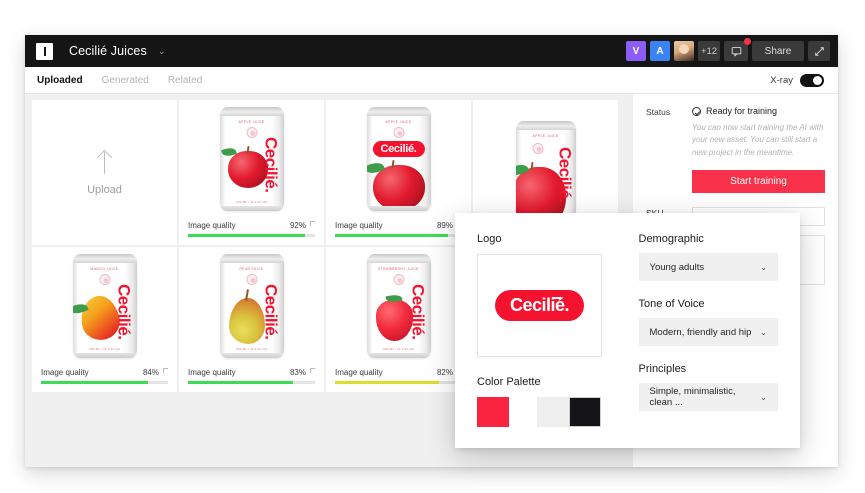  Describe the element at coordinates (44, 51) in the screenshot. I see `app-logo-icon` at that location.